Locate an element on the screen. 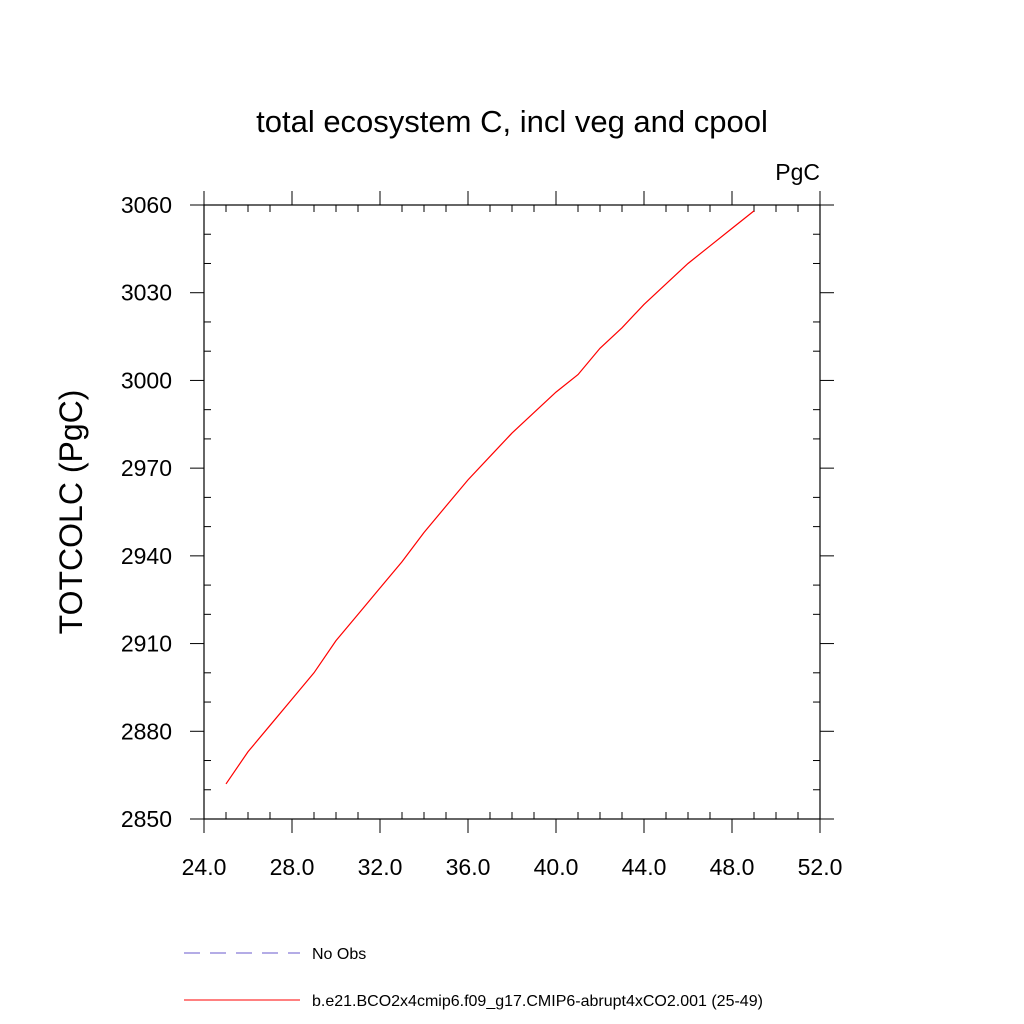 Image resolution: width=1024 pixels, height=1024 pixels. chart-title: total ecosystem C, incl veg and cpool is located at coordinates (512, 121).